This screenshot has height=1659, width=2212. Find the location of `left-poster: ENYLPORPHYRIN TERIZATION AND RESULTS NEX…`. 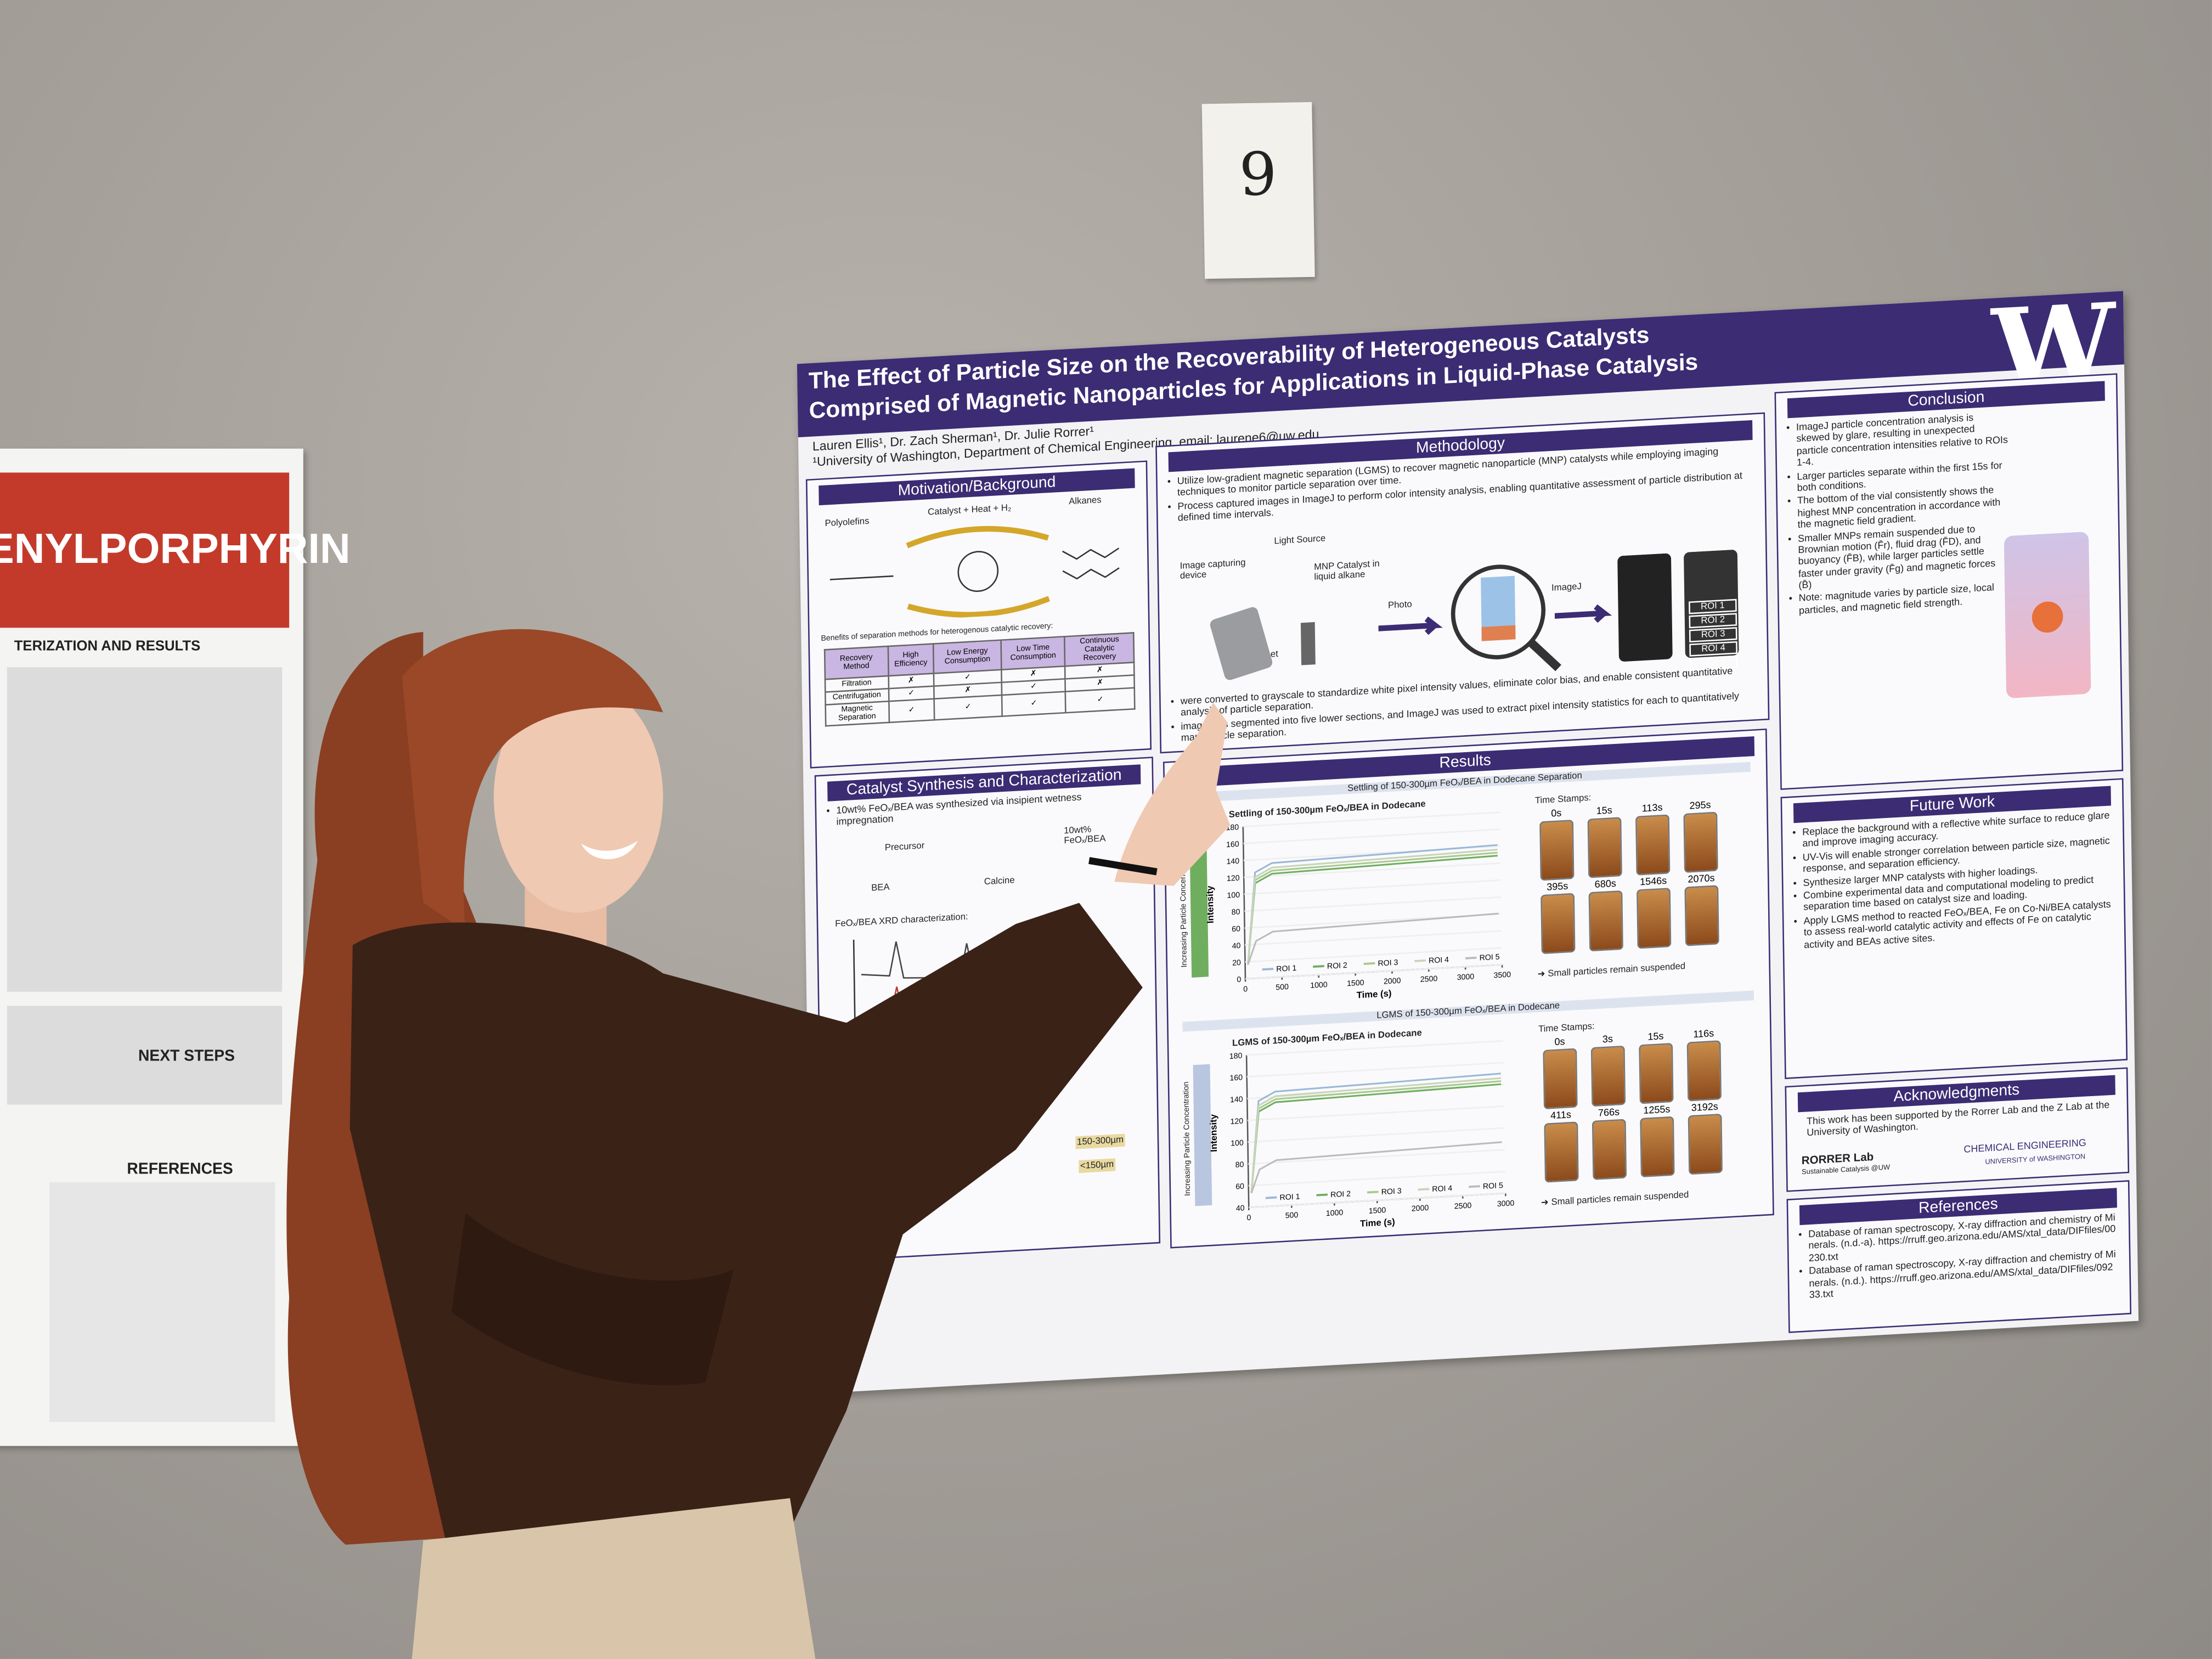

left-poster: ENYLPORPHYRIN TERIZATION AND RESULTS NEX… is located at coordinates (176, 947).